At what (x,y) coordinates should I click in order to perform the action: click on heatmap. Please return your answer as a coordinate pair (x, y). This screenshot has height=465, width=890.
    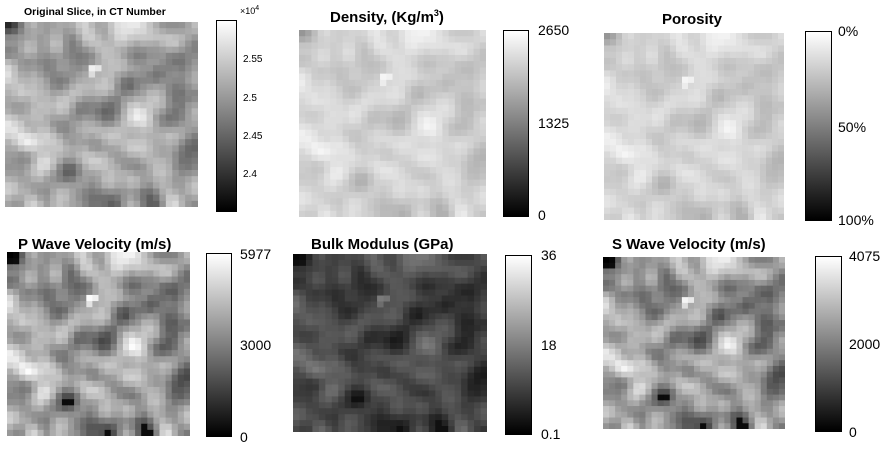
    Looking at the image, I should click on (101, 114).